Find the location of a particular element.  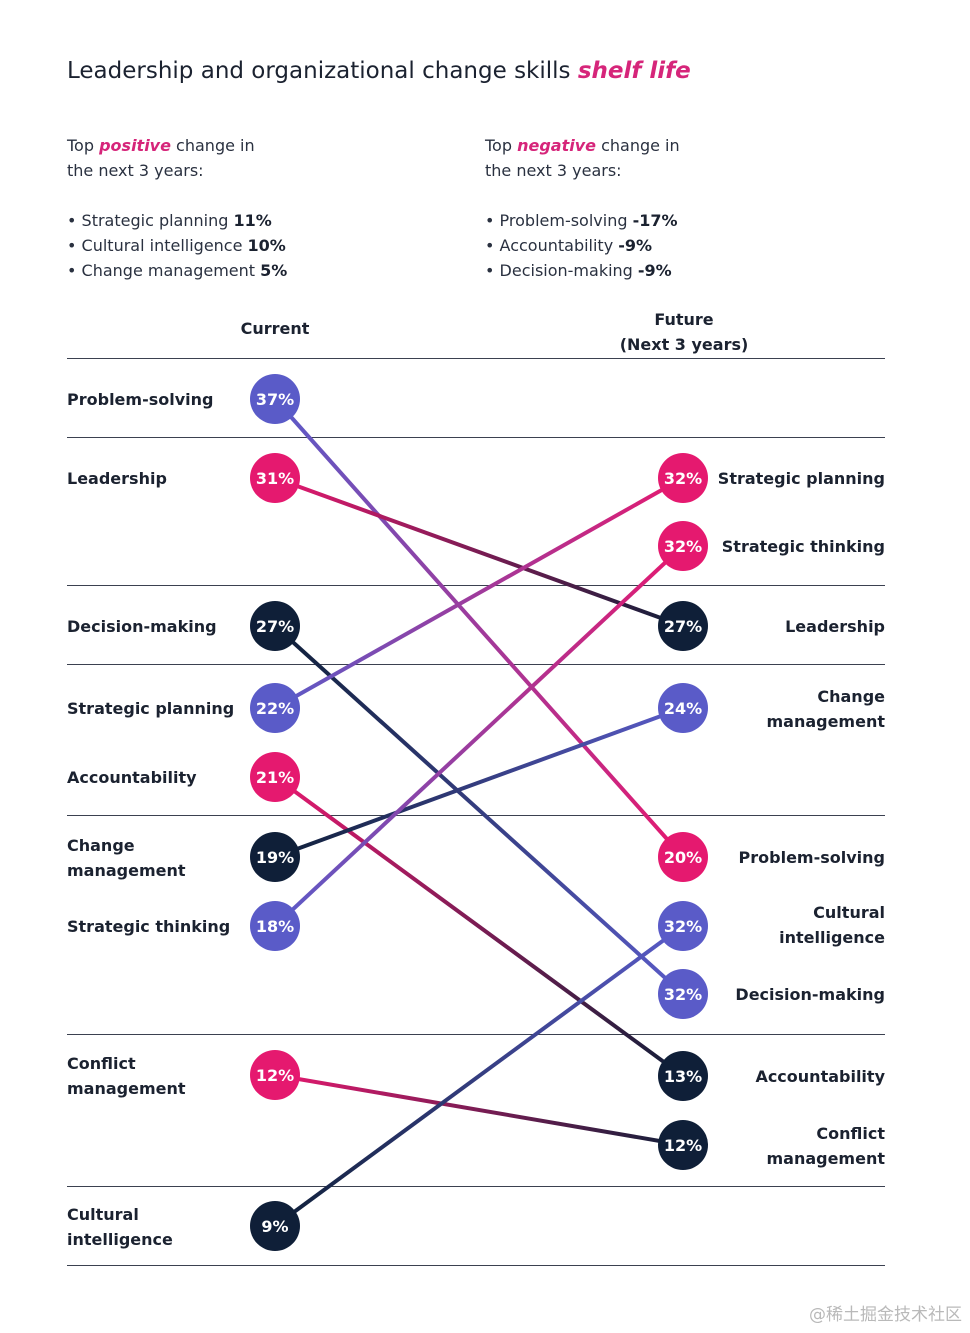

left-label-cultural-intelligence: Cultural intelligence is located at coordinates (120, 1227).